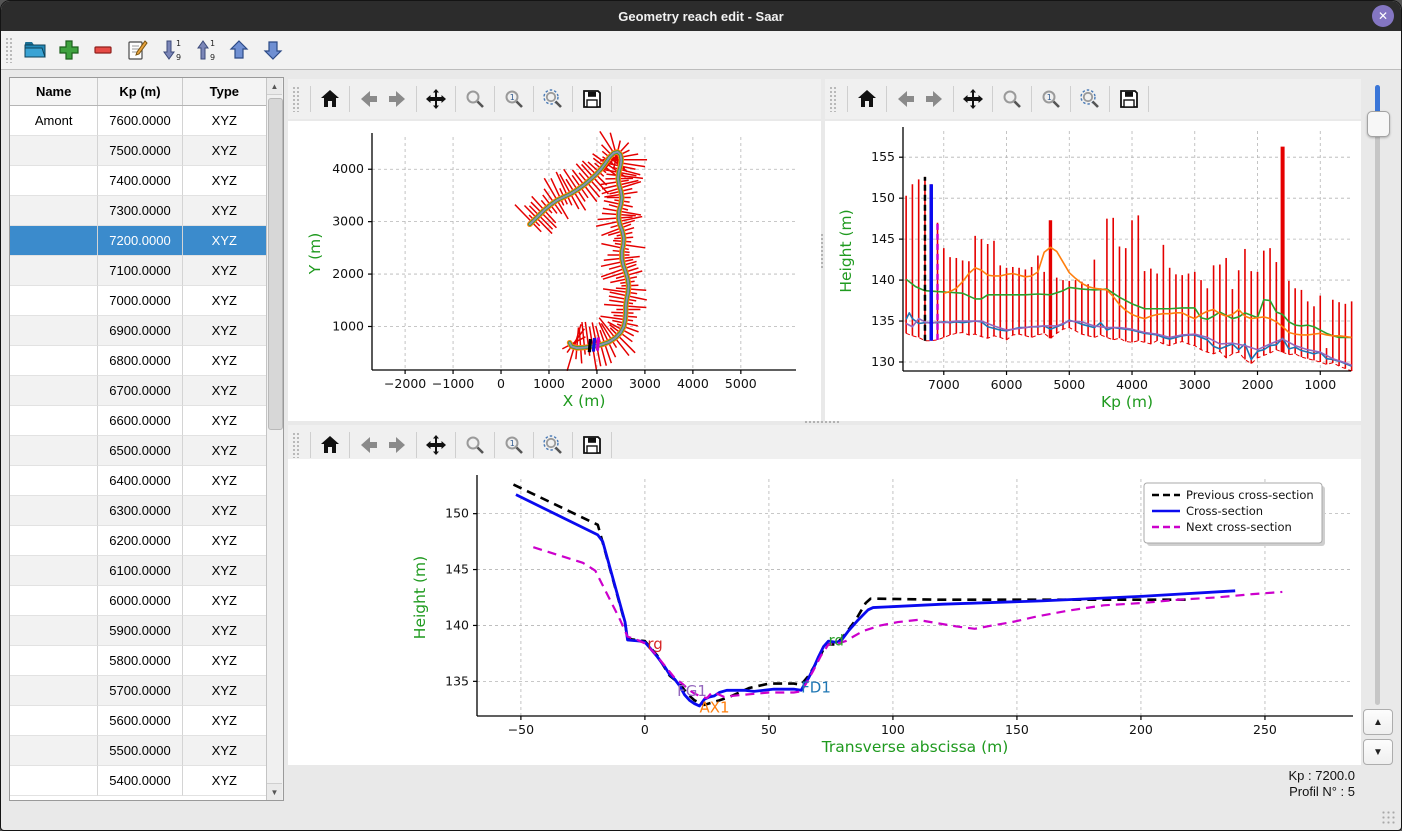 The width and height of the screenshot is (1402, 831). Describe the element at coordinates (397, 99) in the screenshot. I see `forward-button` at that location.